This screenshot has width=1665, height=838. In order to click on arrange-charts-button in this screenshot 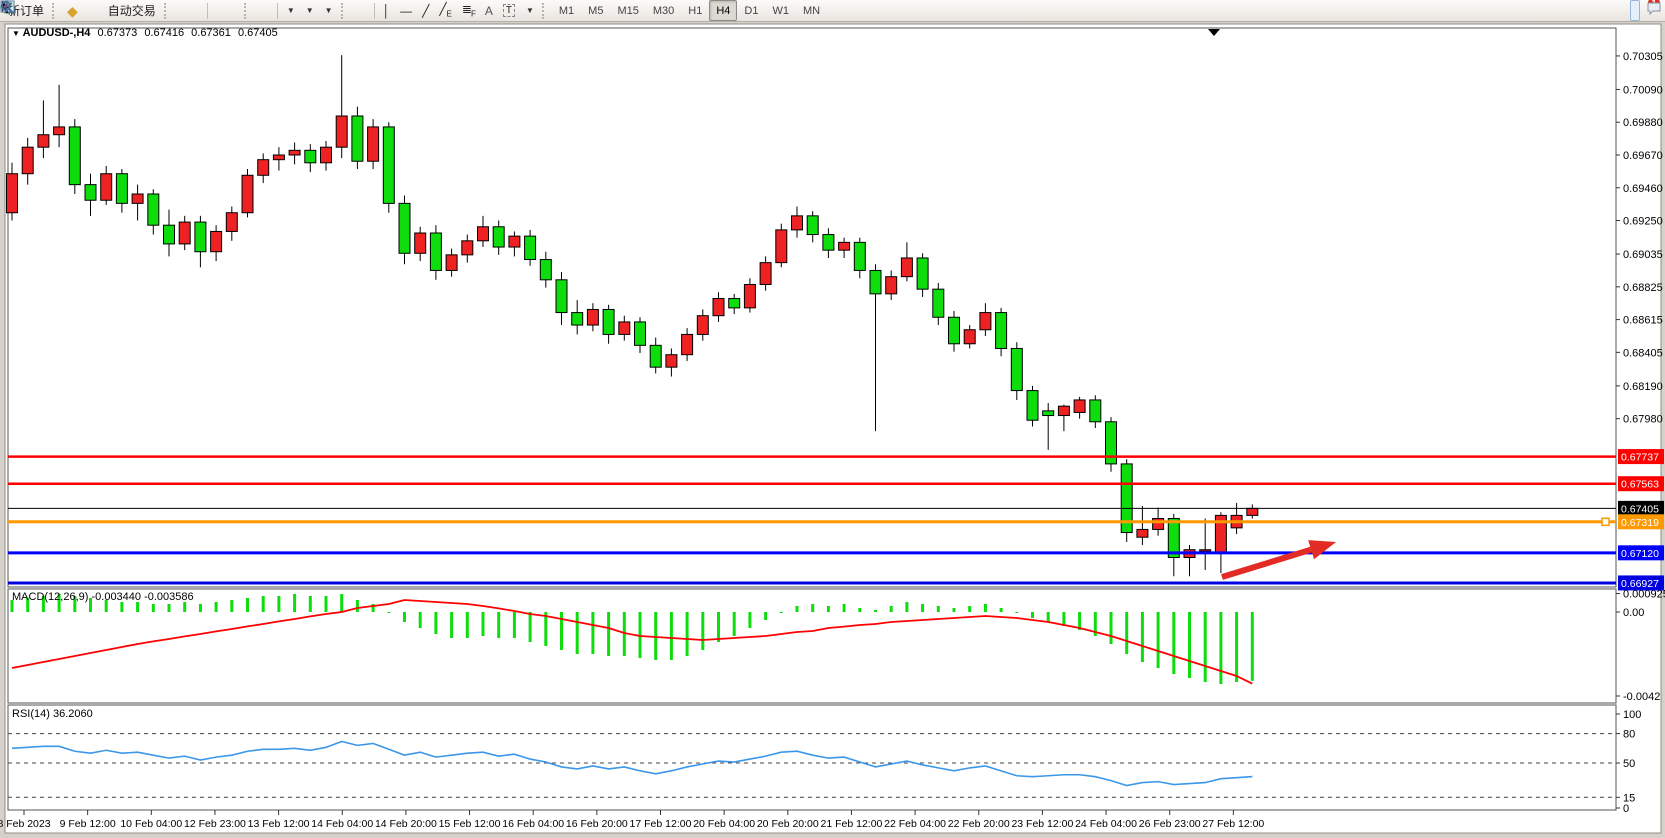, I will do `click(132, 10)`.